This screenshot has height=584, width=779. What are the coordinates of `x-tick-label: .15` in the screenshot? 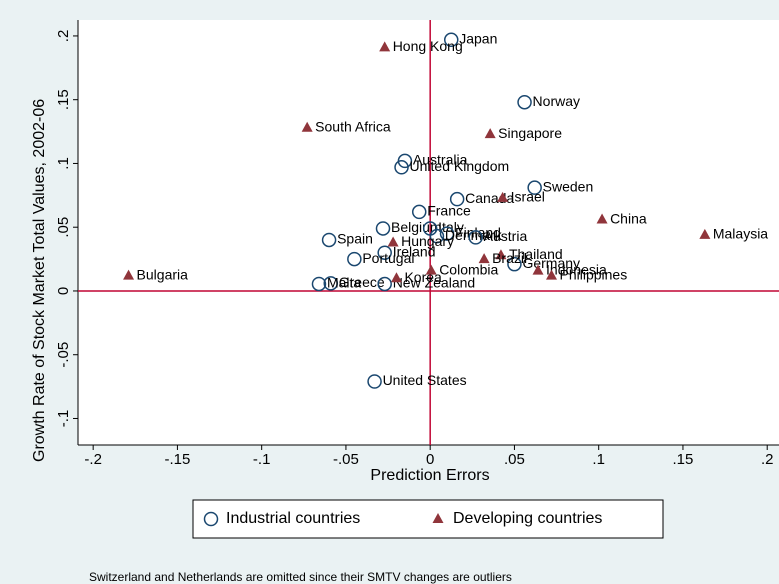 It's located at (683, 459).